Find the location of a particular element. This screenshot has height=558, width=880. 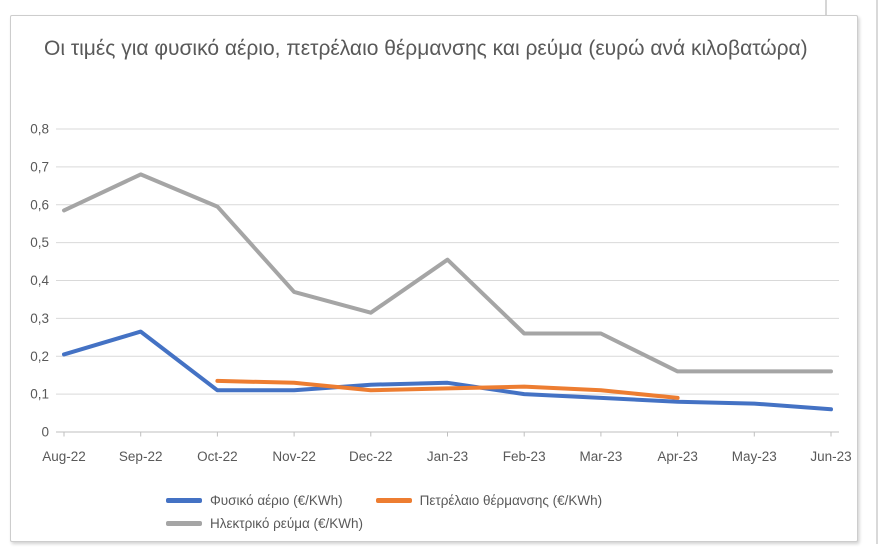

x-axis-tick-label: Jun-23 is located at coordinates (830, 456).